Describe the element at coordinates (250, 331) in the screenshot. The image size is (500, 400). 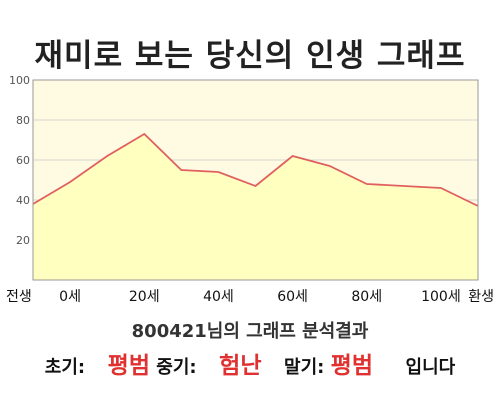
I see `result-subtitle: 800421님의 그래프 분석결과` at that location.